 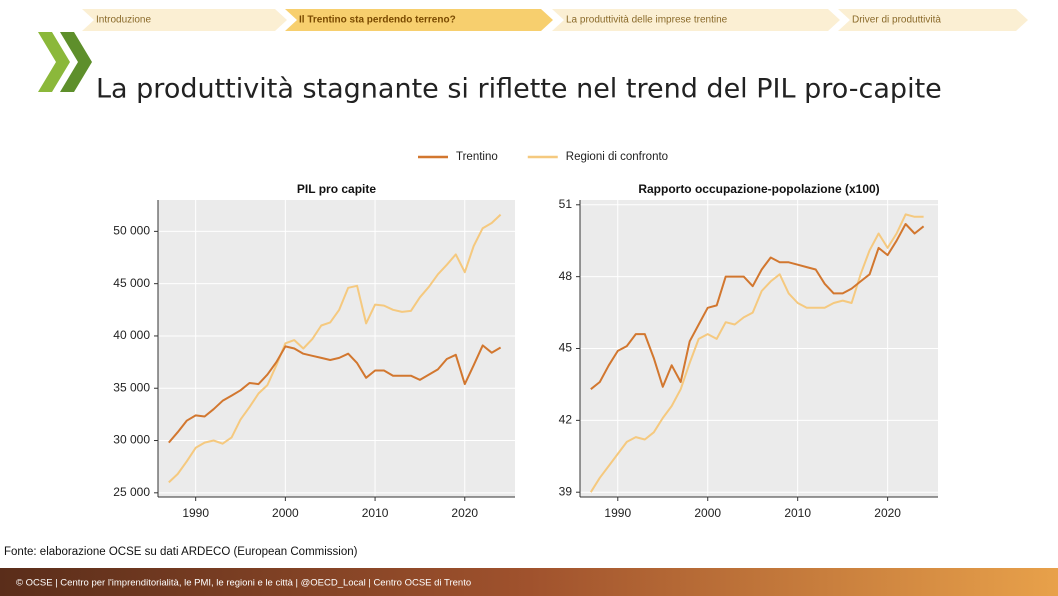 I want to click on y-tick-label: 25 000, so click(x=131, y=492).